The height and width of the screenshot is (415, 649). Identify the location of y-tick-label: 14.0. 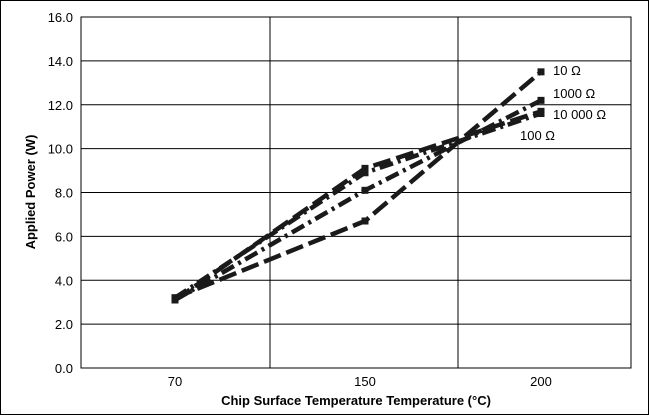
(60, 61).